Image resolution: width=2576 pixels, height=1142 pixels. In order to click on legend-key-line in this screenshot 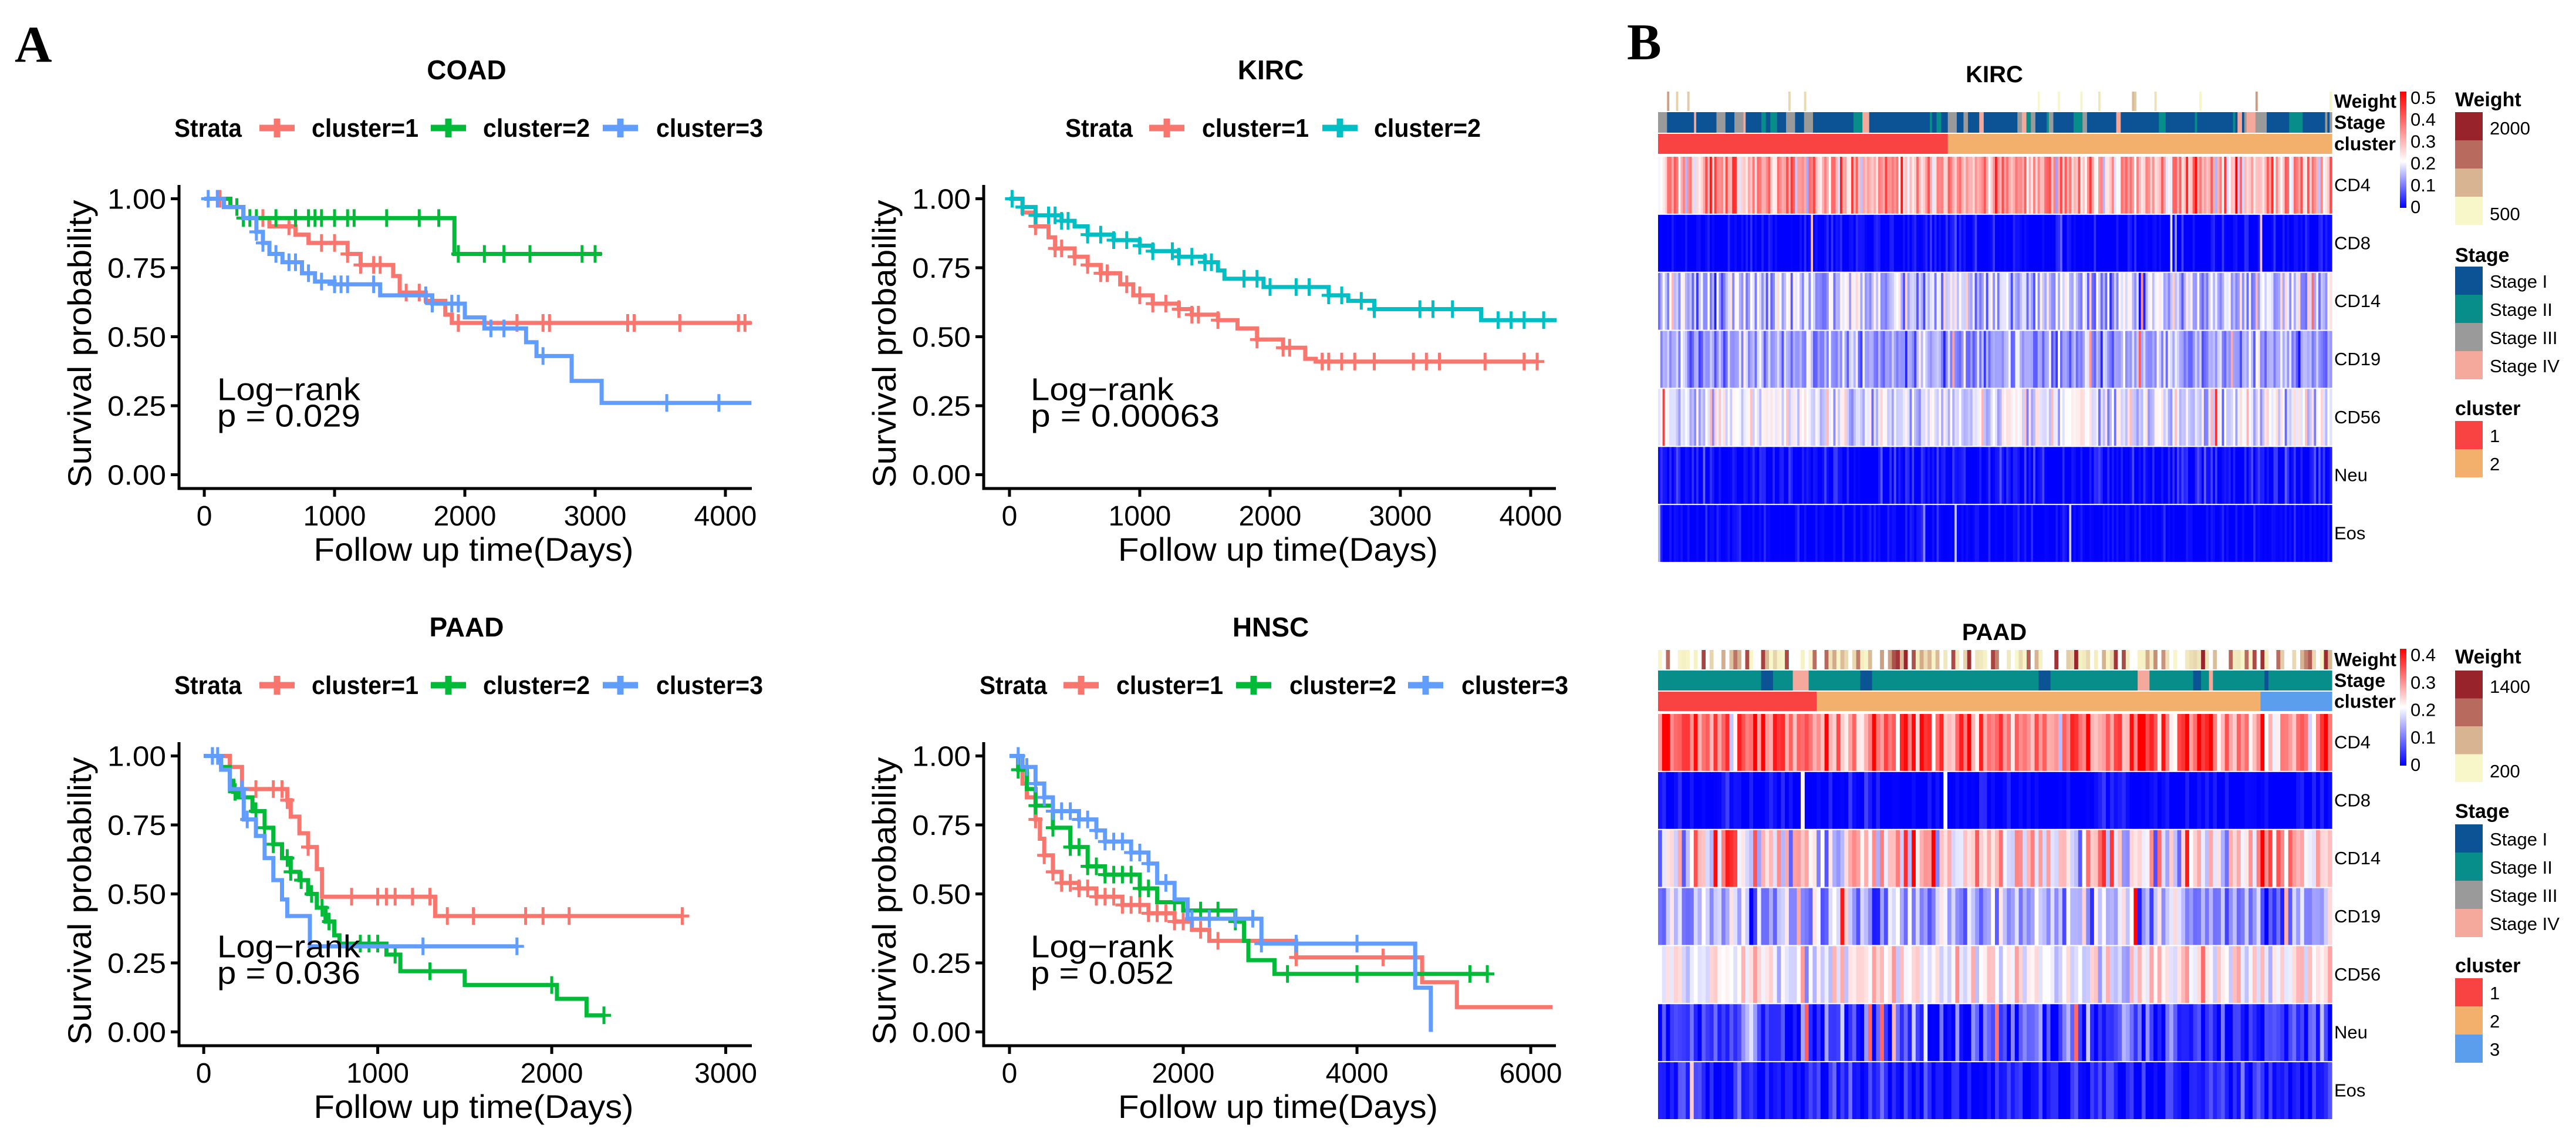, I will do `click(620, 128)`.